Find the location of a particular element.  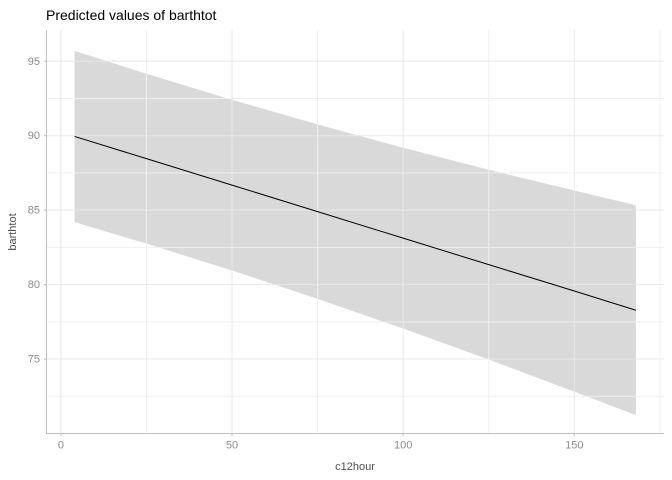

y-tick-label: 85 is located at coordinates (34, 211).